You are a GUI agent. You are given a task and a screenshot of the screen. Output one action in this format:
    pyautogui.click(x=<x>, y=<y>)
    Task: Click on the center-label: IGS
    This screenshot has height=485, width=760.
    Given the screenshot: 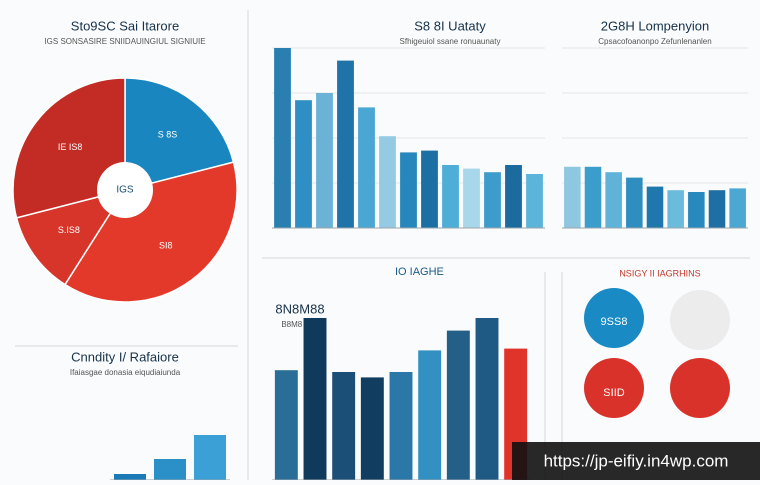 What is the action you would take?
    pyautogui.click(x=125, y=190)
    